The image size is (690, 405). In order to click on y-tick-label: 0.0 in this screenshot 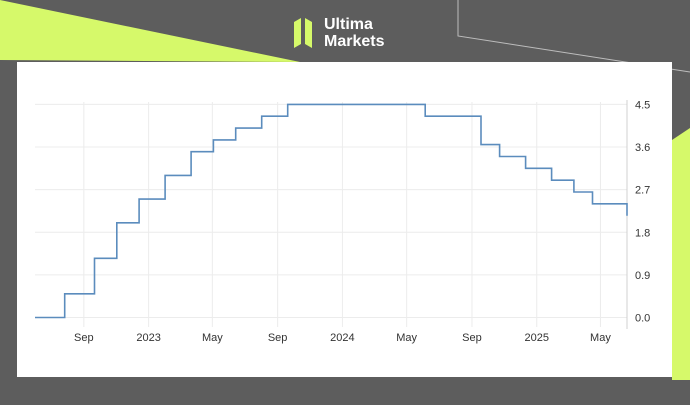, I will do `click(642, 319)`.